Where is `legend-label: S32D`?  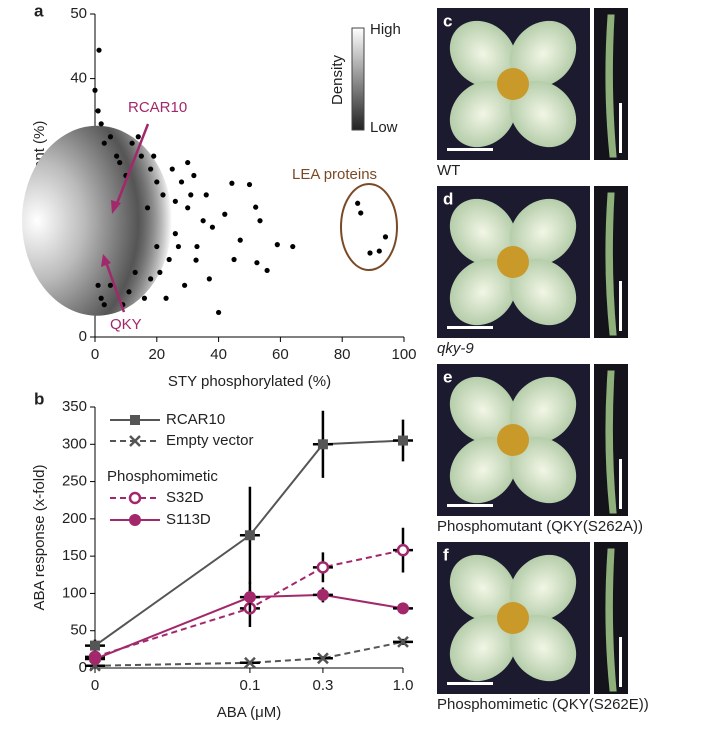
legend-label: S32D is located at coordinates (185, 497).